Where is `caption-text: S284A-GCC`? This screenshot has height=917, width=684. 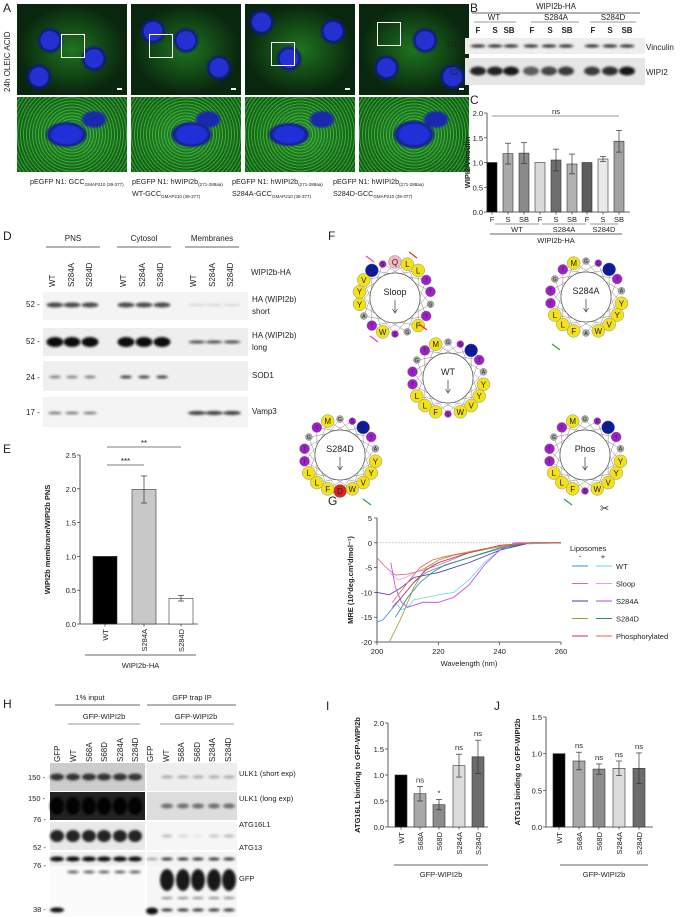
caption-text: S284A-GCC is located at coordinates (252, 193).